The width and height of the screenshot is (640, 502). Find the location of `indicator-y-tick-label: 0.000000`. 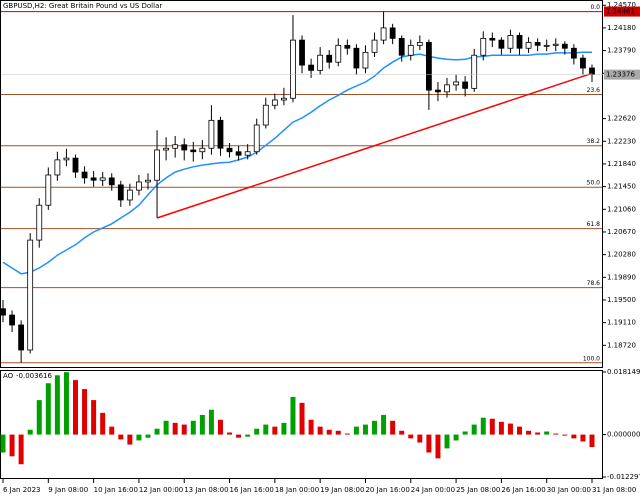

indicator-y-tick-label: 0.000000 is located at coordinates (623, 435).